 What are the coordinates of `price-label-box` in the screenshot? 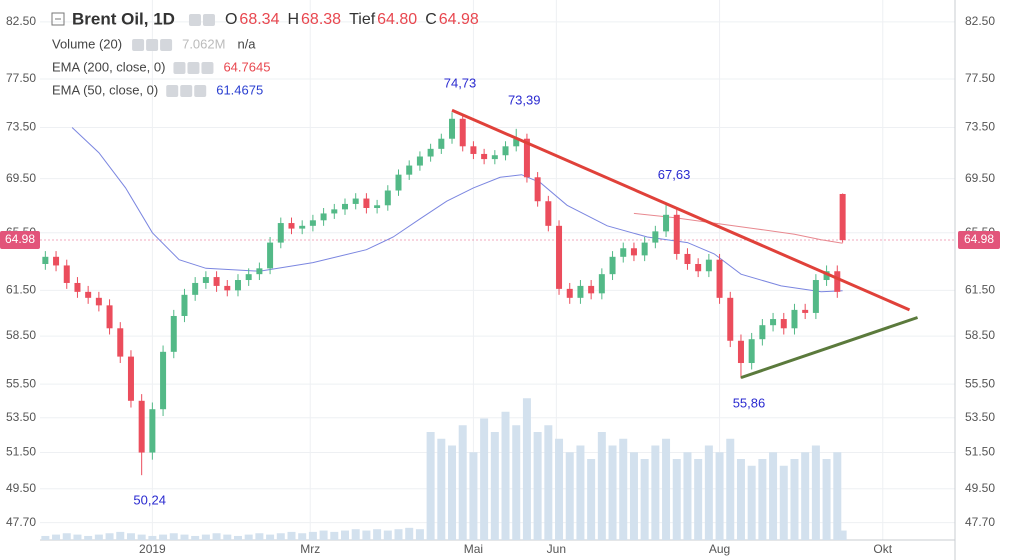 It's located at (979, 240).